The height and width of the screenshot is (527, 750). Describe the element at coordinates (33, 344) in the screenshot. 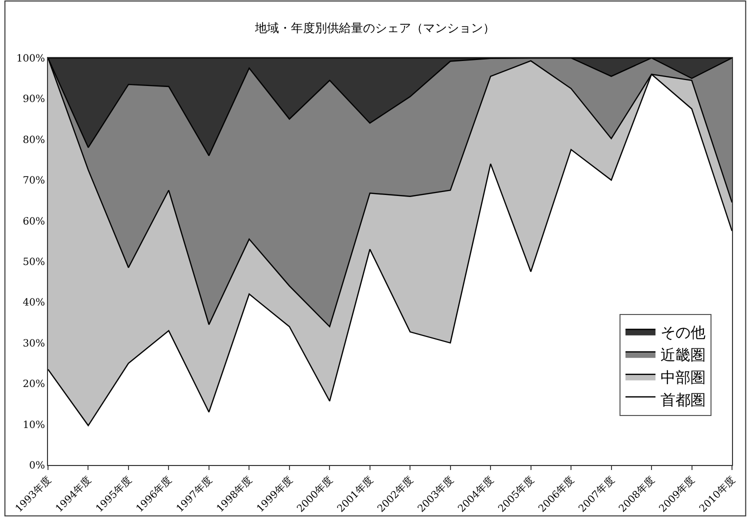

I see `y-tick-label: 30%` at that location.